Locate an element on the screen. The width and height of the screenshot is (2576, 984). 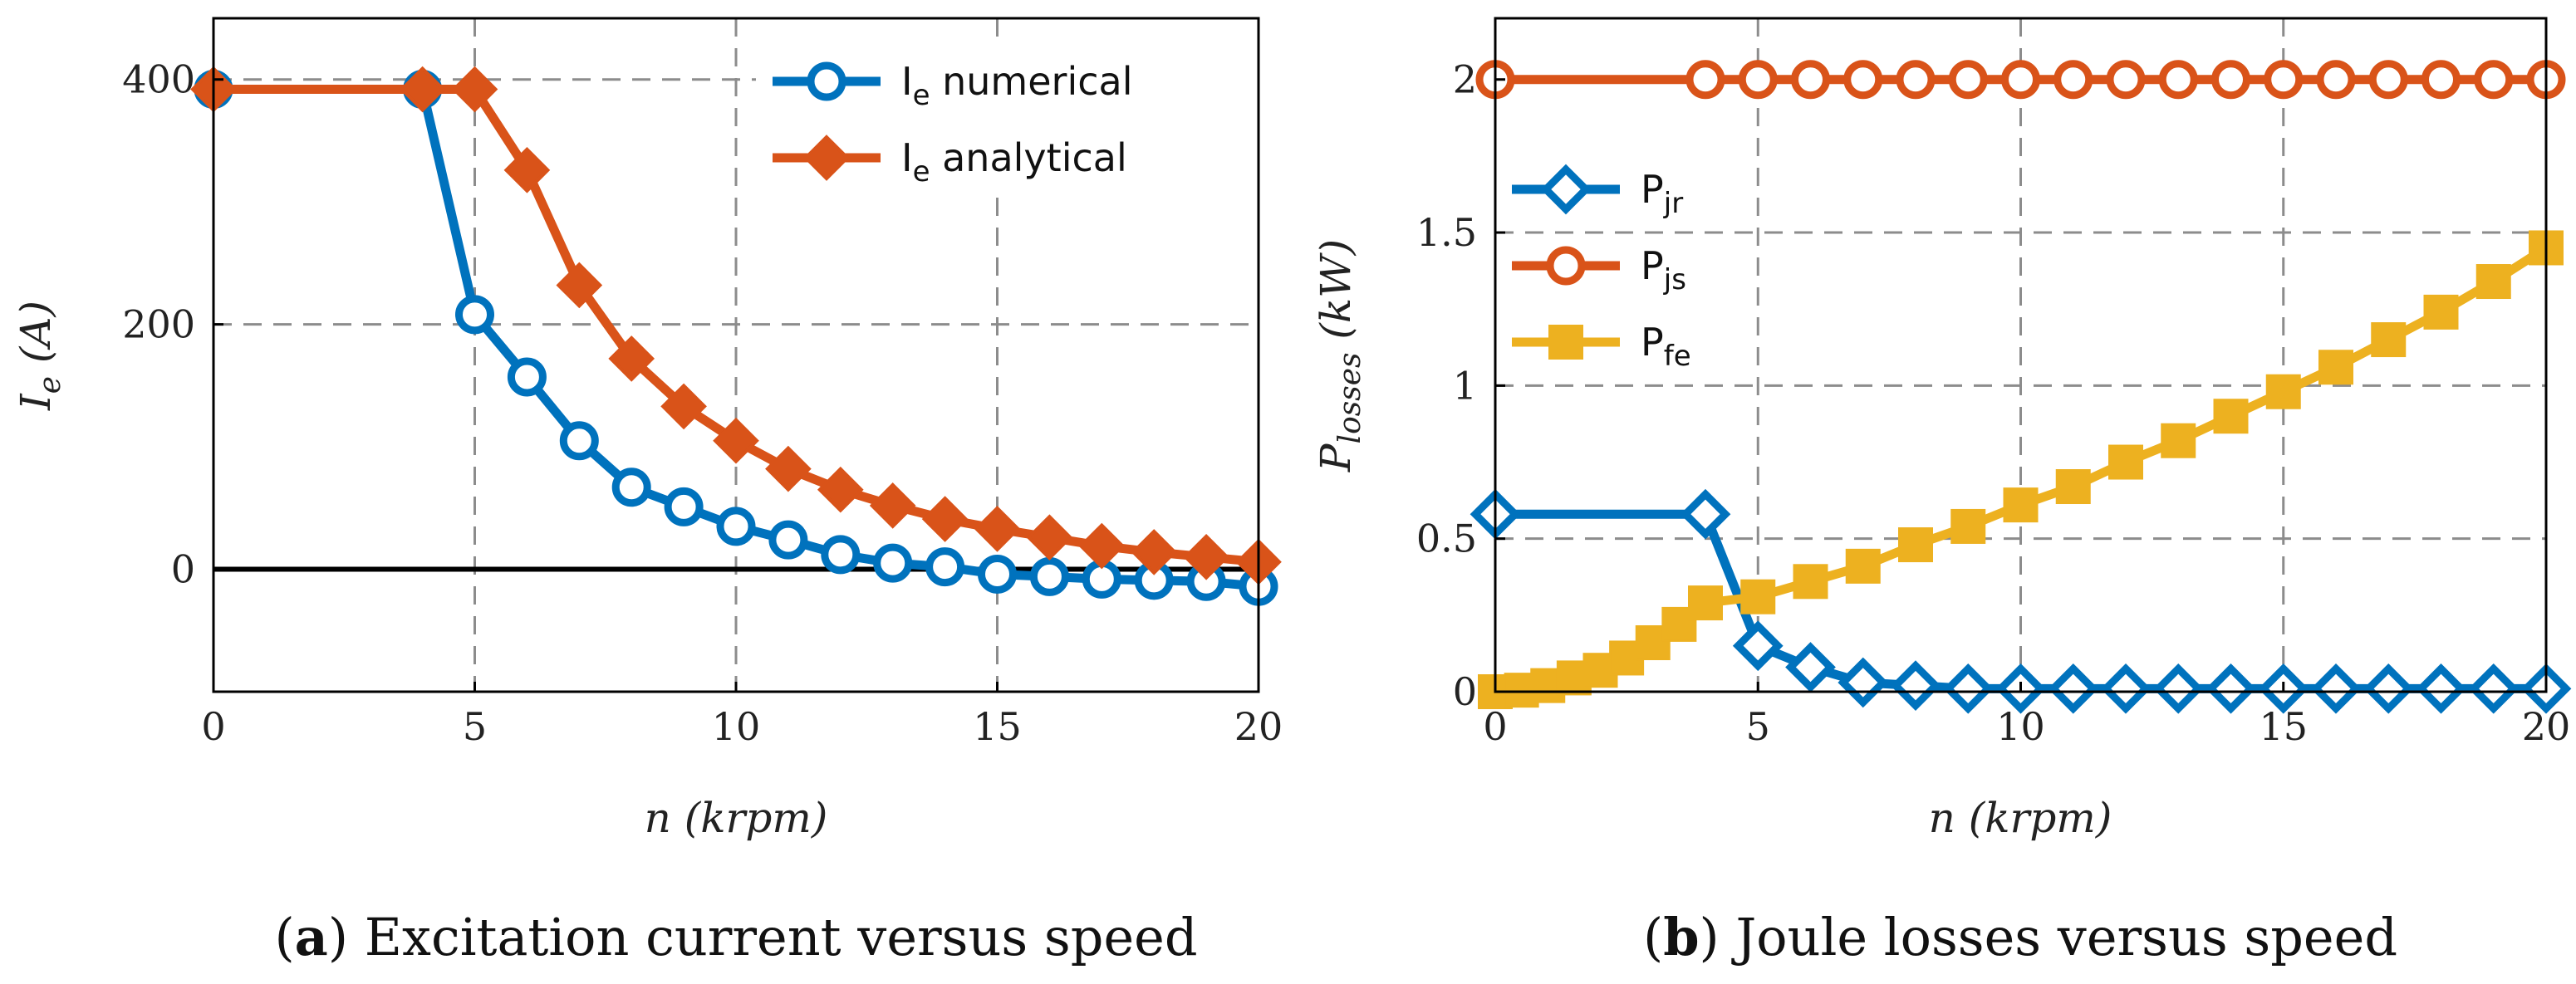
legend-label: Pjr is located at coordinates (1662, 193).